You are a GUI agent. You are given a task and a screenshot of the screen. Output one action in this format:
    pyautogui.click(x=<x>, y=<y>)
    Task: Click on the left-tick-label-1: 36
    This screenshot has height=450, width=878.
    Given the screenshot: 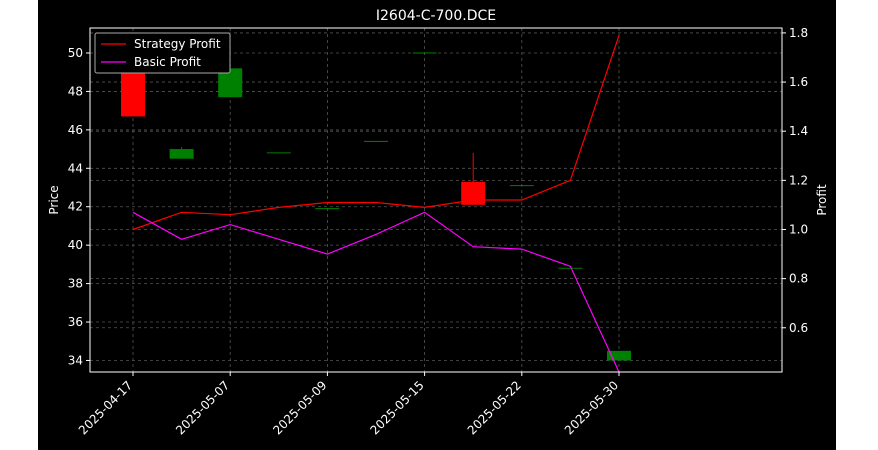 What is the action you would take?
    pyautogui.click(x=75, y=322)
    